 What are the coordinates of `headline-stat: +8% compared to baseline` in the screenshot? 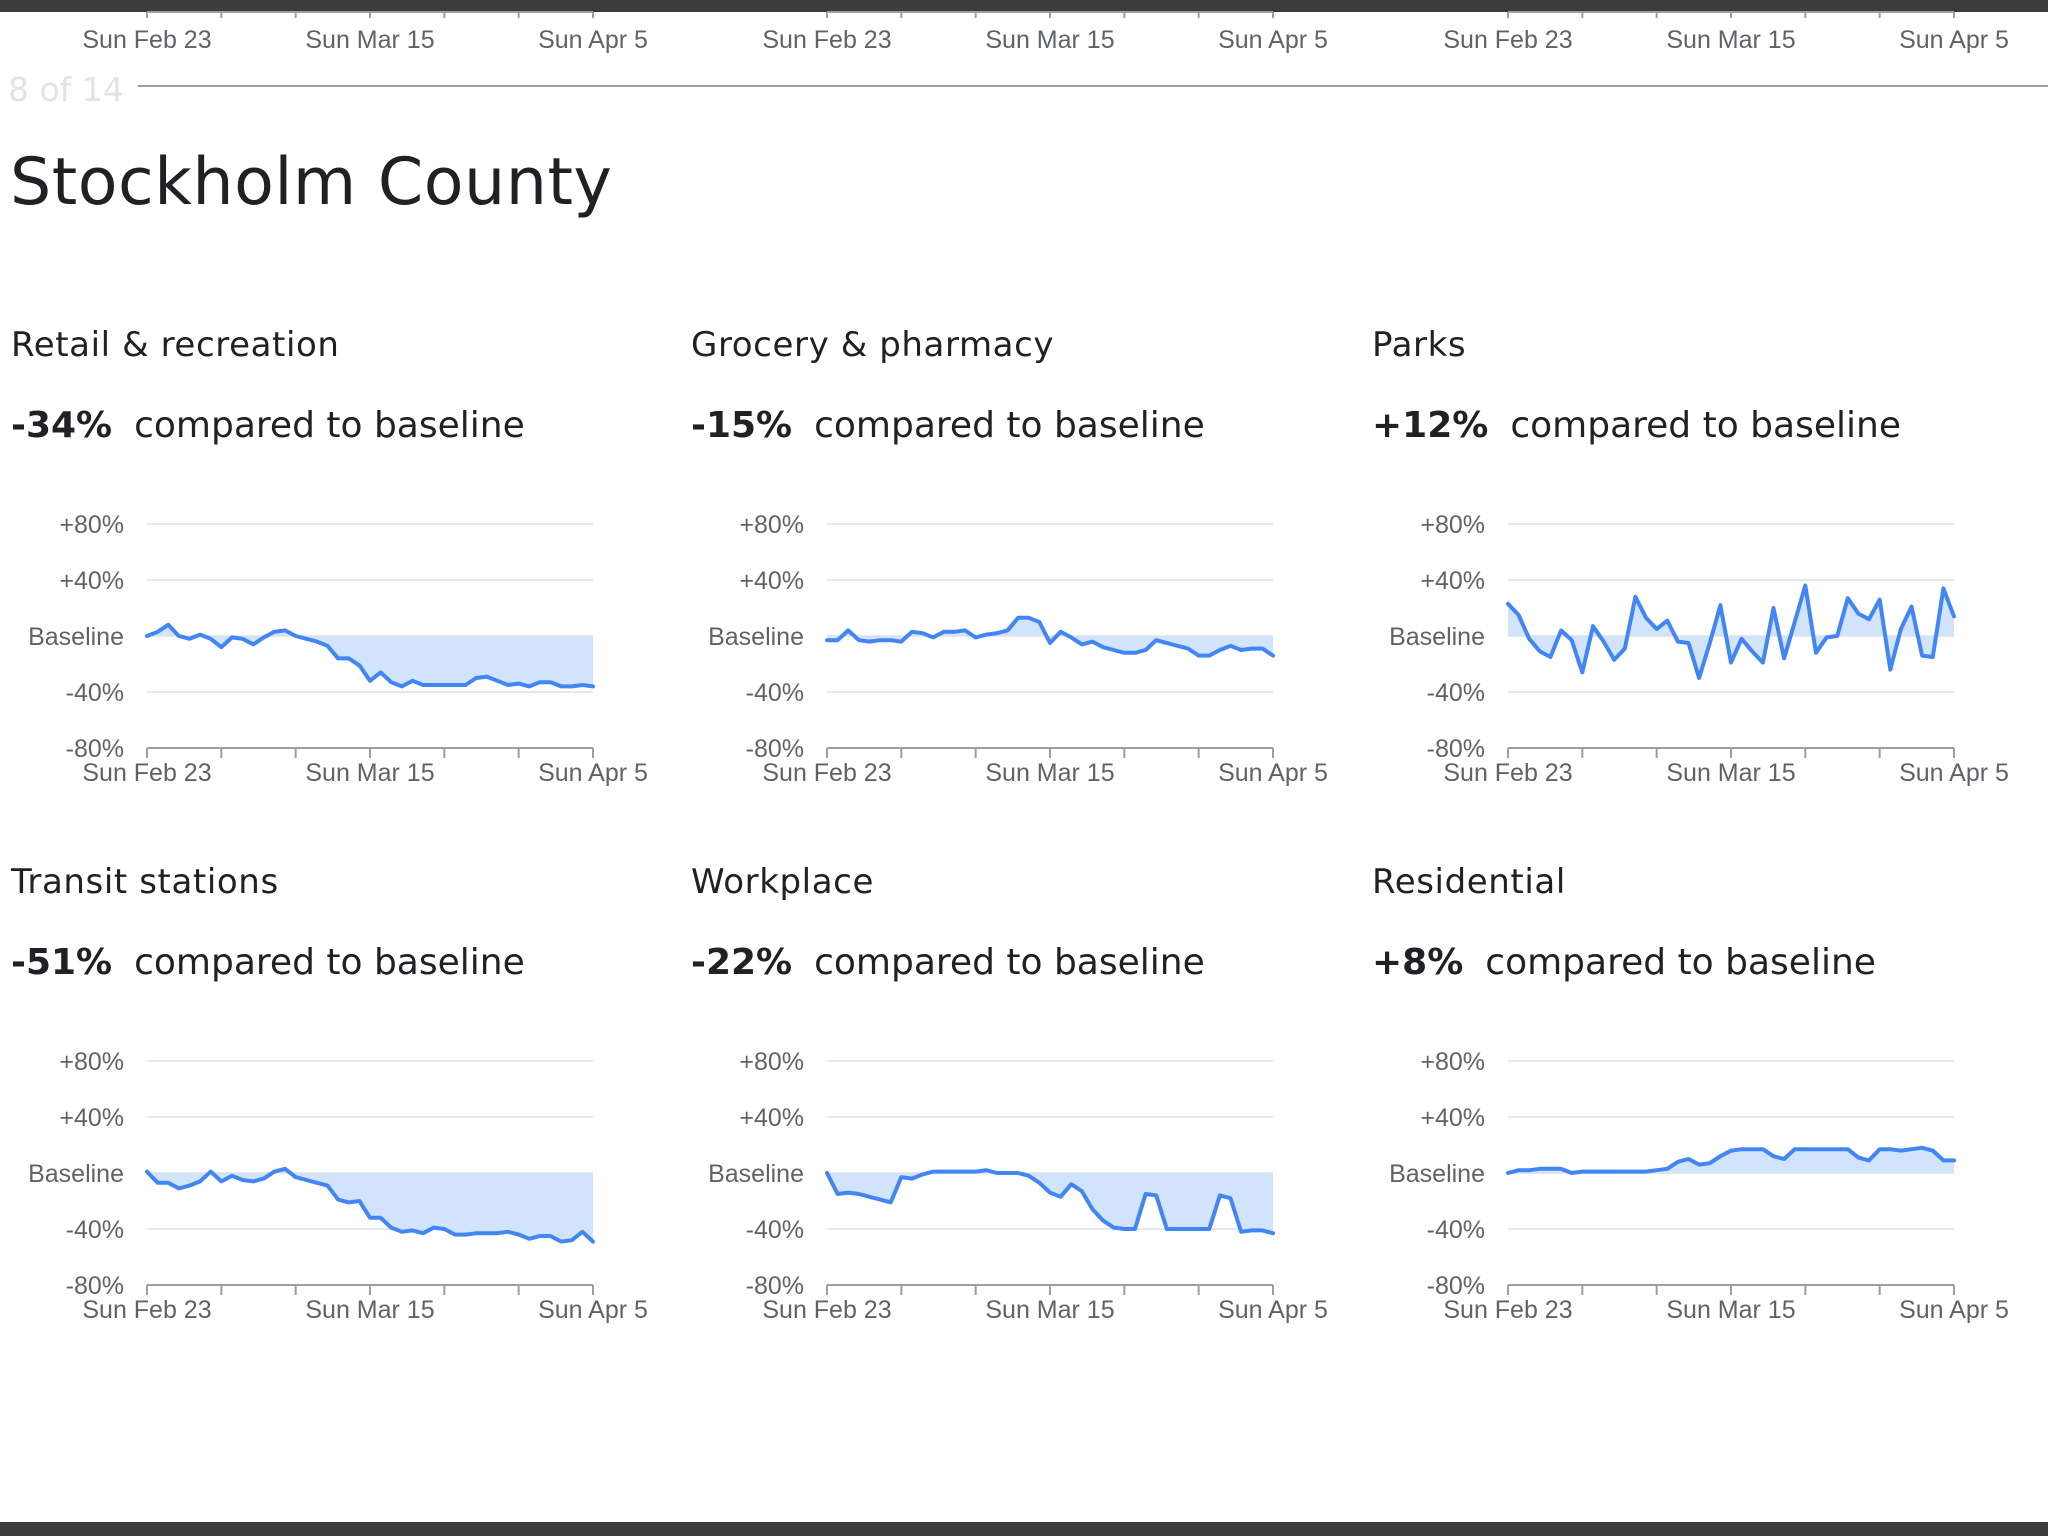 It's located at (1624, 962).